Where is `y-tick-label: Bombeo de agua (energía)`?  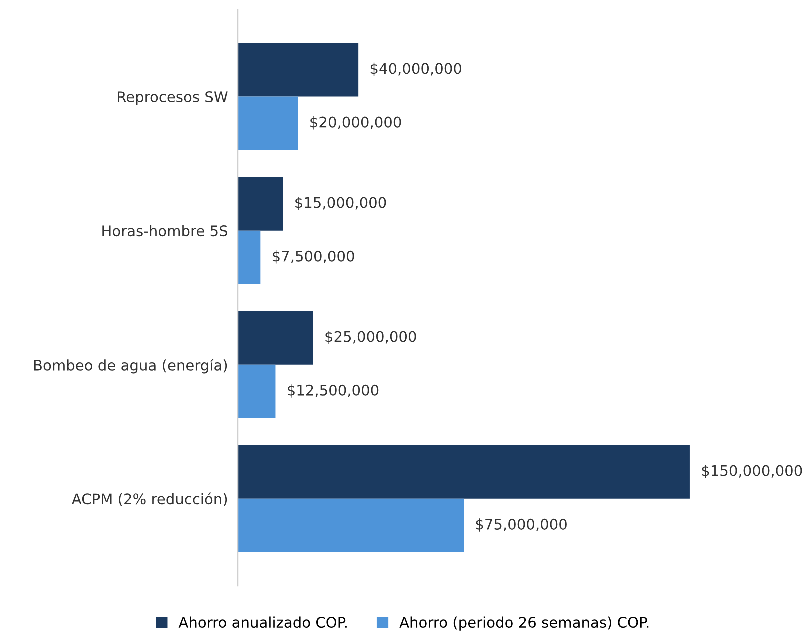
y-tick-label: Bombeo de agua (energía) is located at coordinates (131, 366).